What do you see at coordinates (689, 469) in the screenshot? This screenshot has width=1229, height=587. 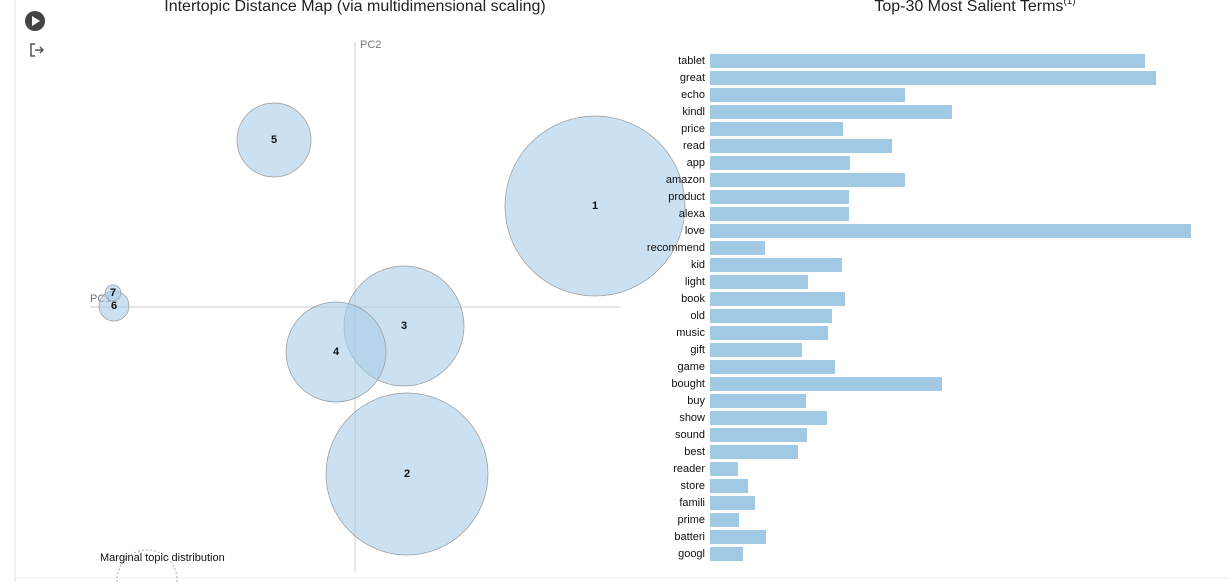 I see `term-label: reader` at bounding box center [689, 469].